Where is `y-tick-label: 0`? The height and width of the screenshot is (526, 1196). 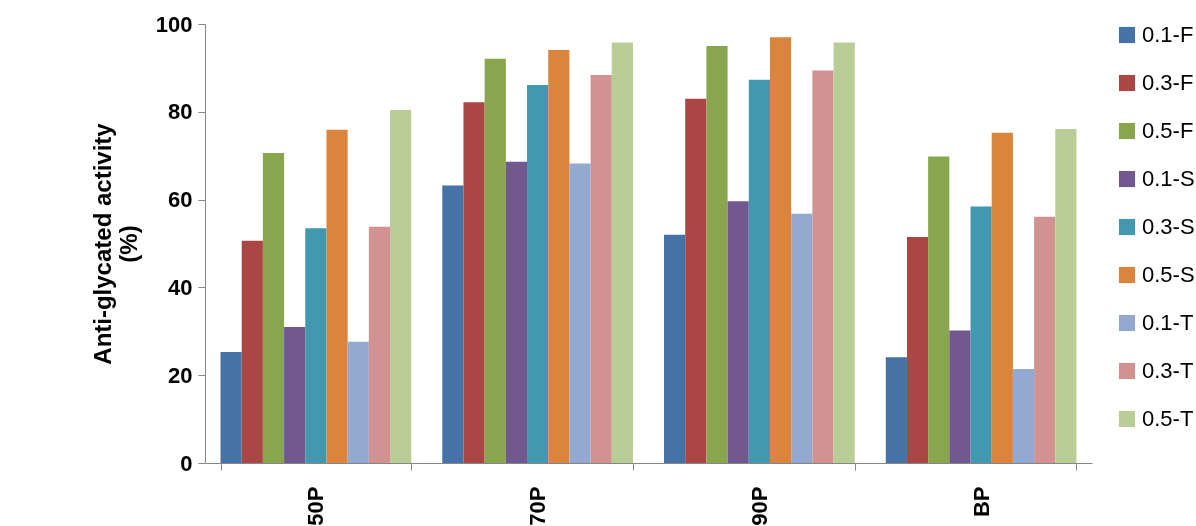 y-tick-label: 0 is located at coordinates (186, 463).